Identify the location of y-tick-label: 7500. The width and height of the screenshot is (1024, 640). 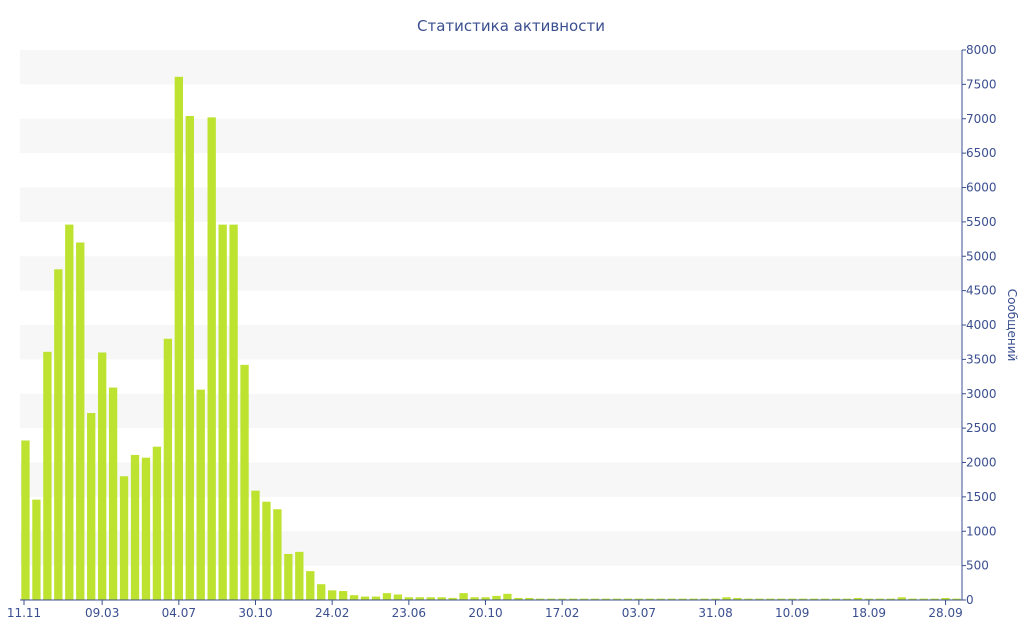
(981, 84).